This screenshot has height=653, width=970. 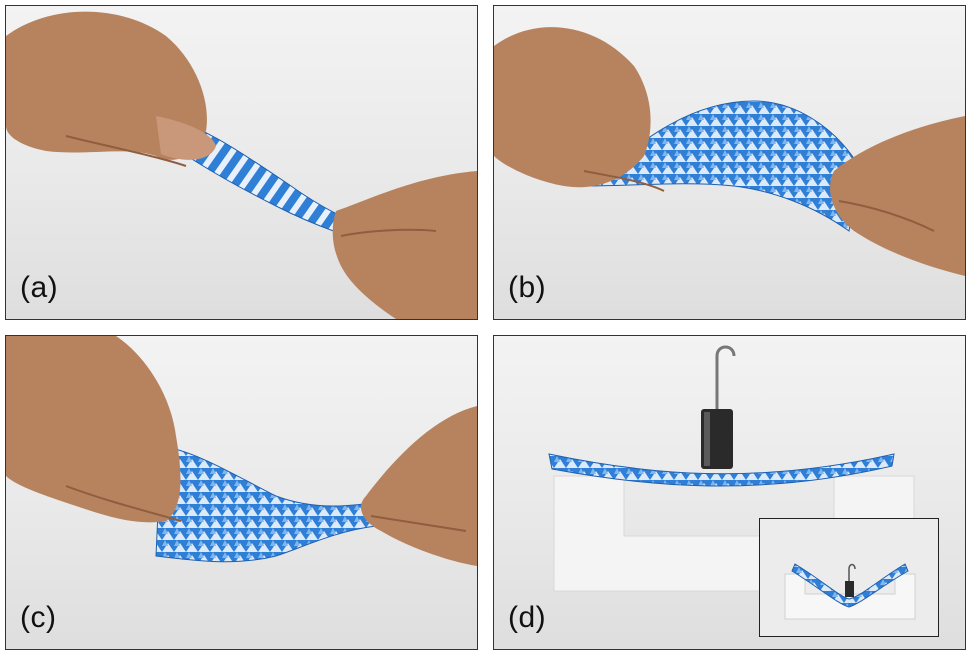 What do you see at coordinates (527, 617) in the screenshot?
I see `panel-label-d: (d)` at bounding box center [527, 617].